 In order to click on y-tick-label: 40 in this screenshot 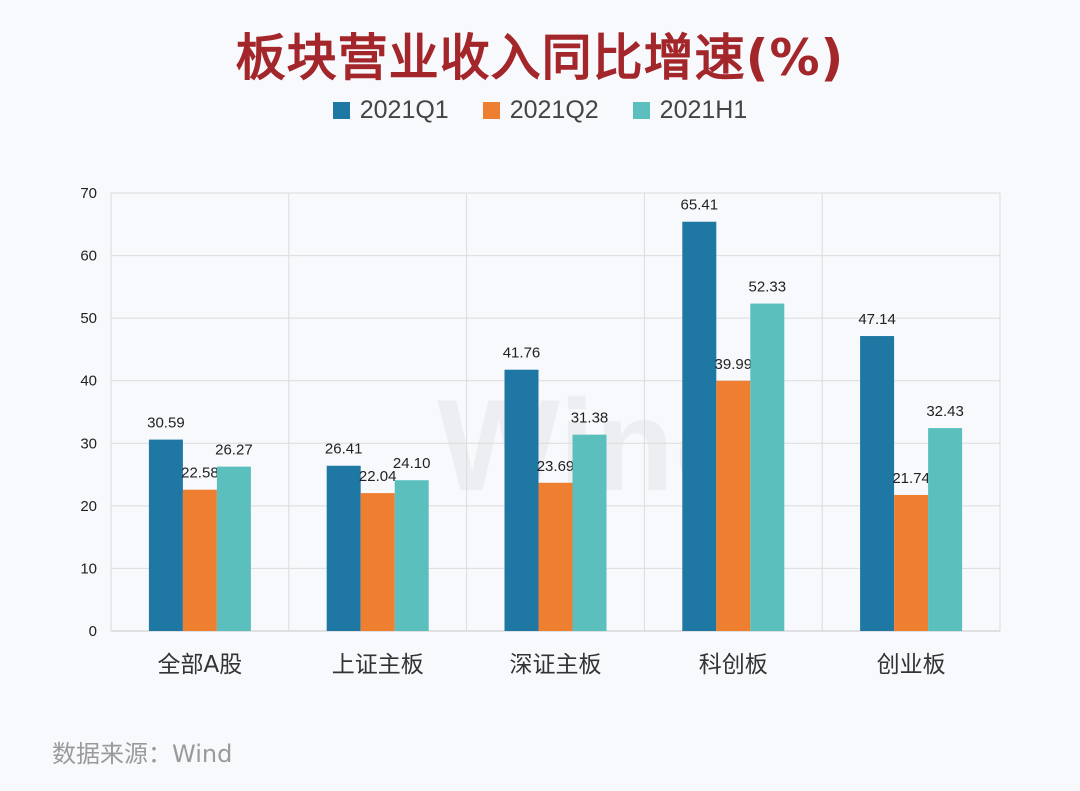, I will do `click(88, 381)`.